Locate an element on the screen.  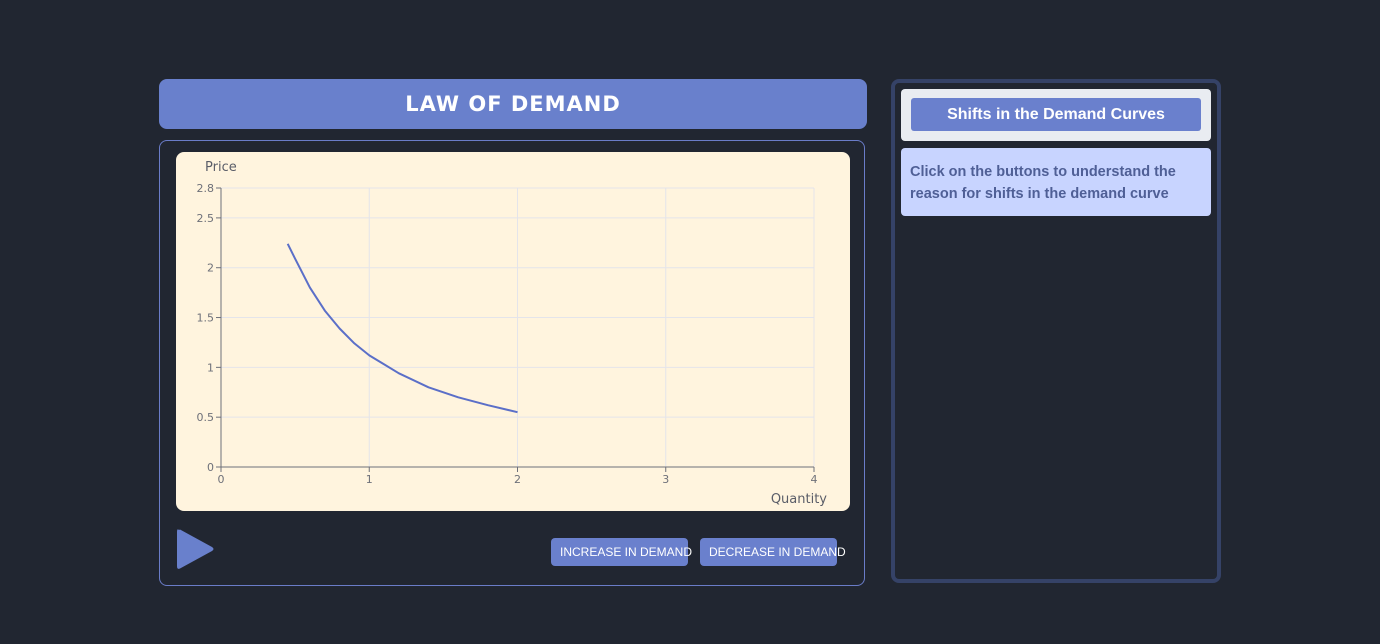
x-tick-label: 0 is located at coordinates (221, 479).